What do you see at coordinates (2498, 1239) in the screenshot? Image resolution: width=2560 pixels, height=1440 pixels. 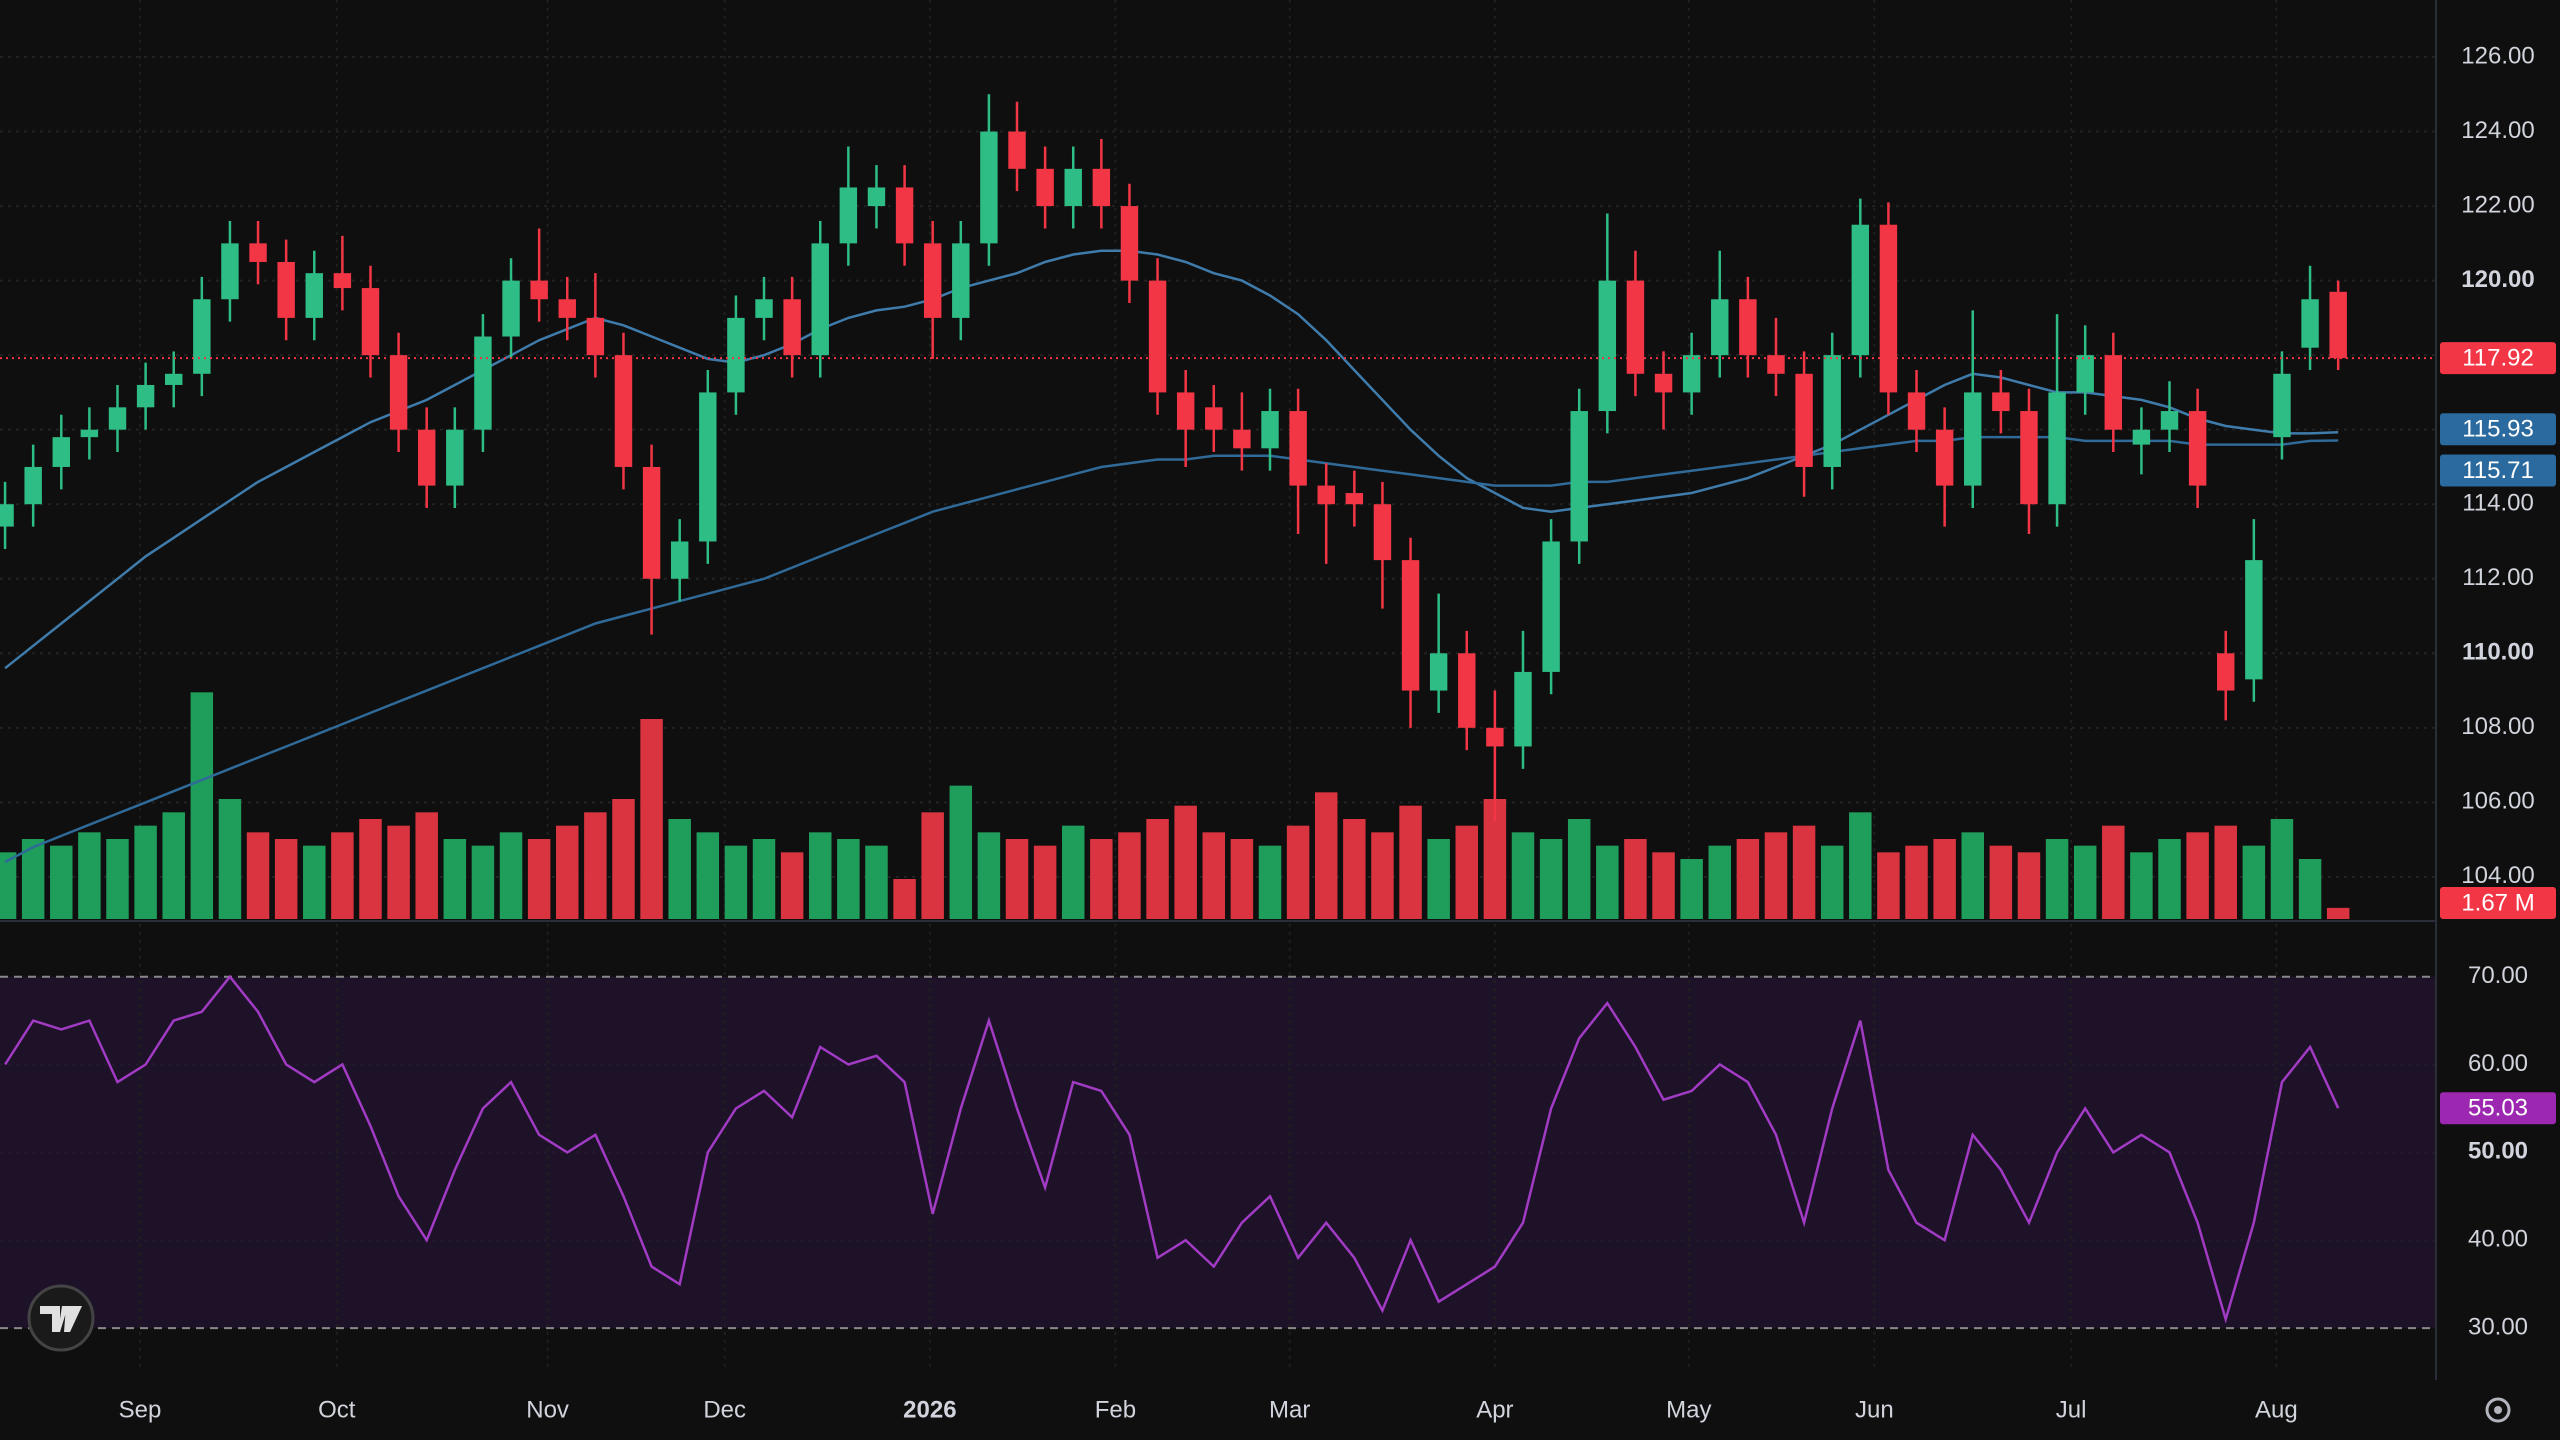 I see `rsi-tick-label: 40.00` at bounding box center [2498, 1239].